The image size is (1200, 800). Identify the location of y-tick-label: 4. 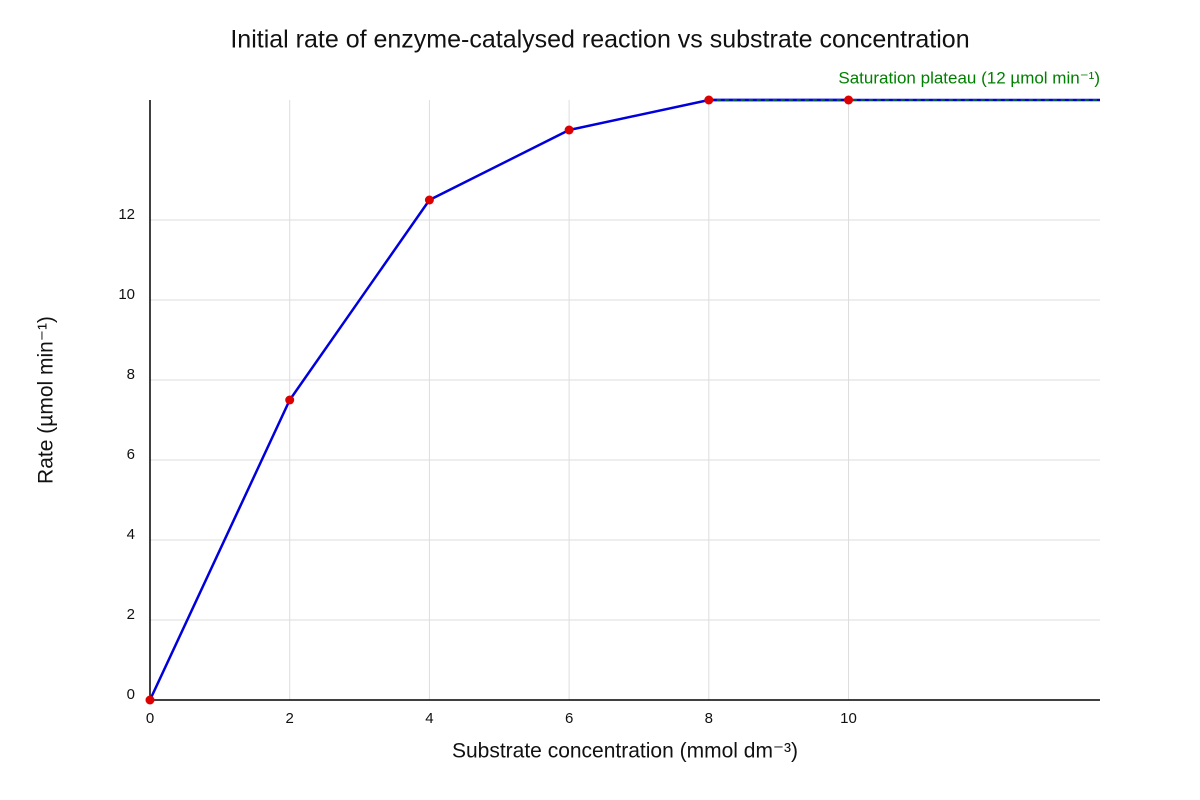
(131, 534).